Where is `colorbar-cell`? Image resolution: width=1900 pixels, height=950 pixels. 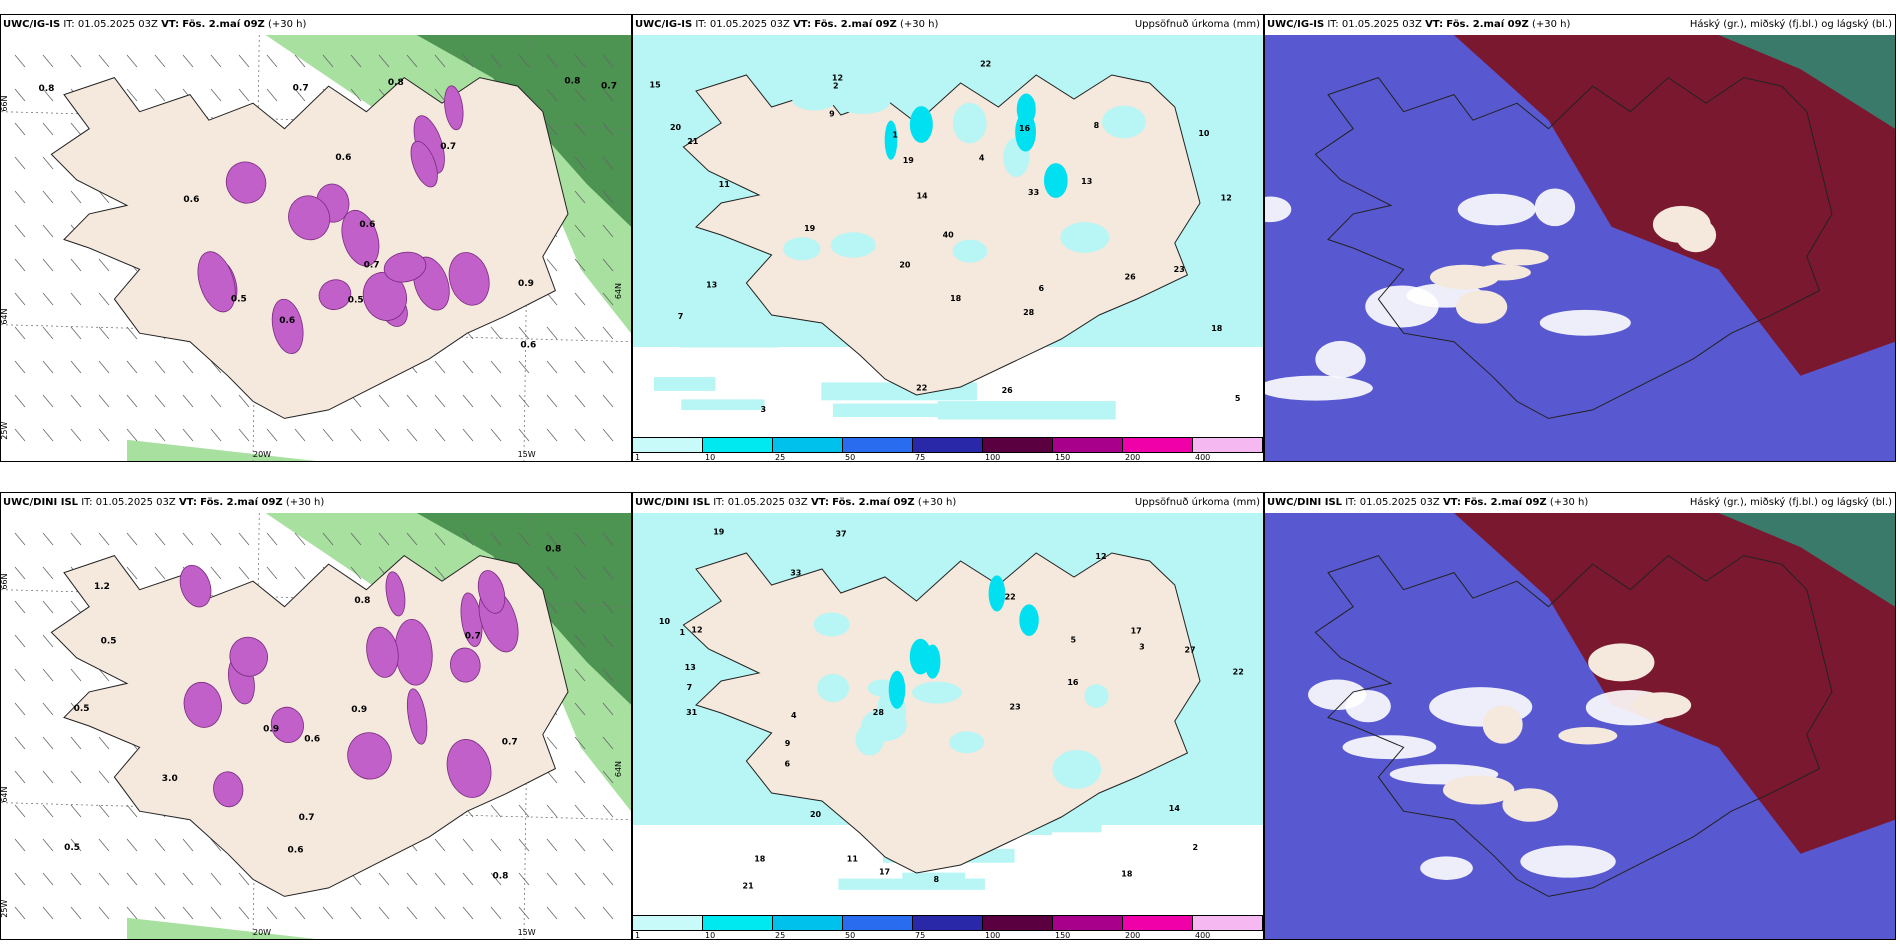 colorbar-cell is located at coordinates (1018, 445).